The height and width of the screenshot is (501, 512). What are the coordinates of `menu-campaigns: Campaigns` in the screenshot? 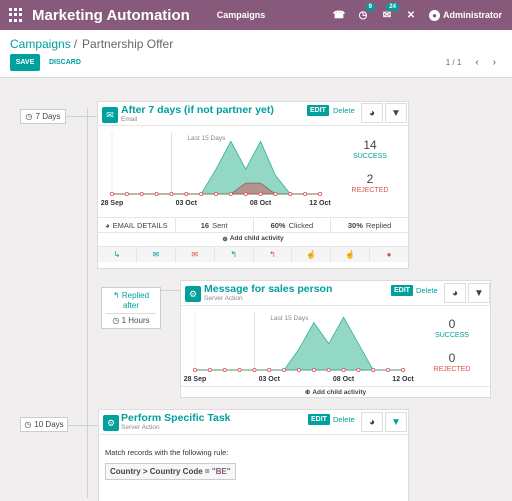 It's located at (241, 15).